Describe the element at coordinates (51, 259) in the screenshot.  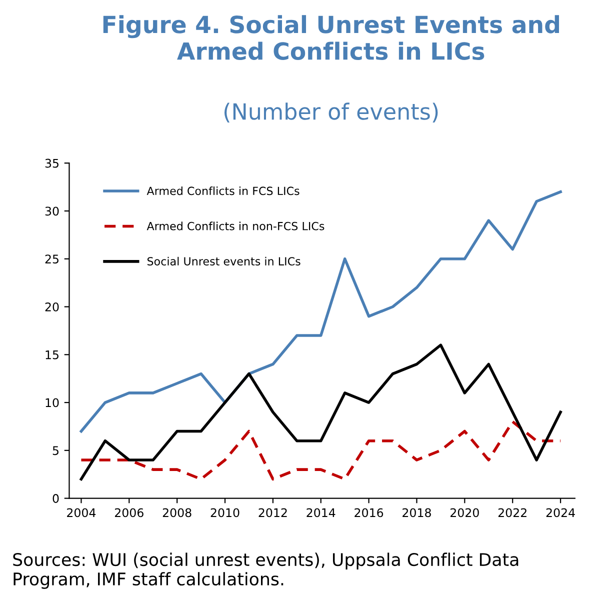
I see `y-tick-label: 25` at that location.